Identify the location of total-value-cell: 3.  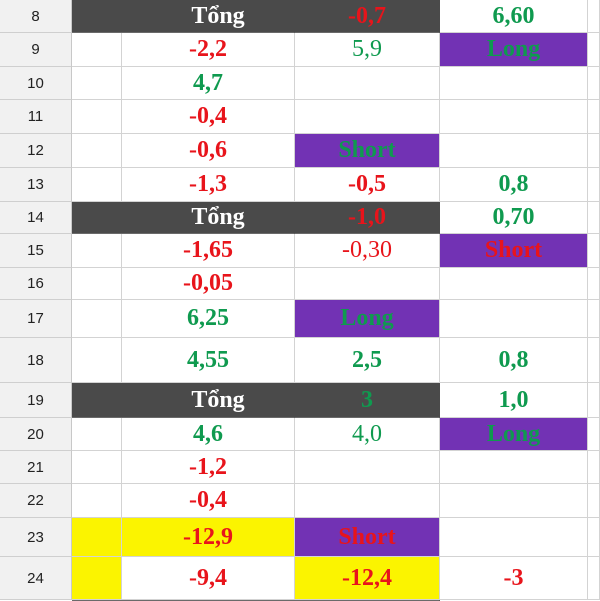
(367, 400).